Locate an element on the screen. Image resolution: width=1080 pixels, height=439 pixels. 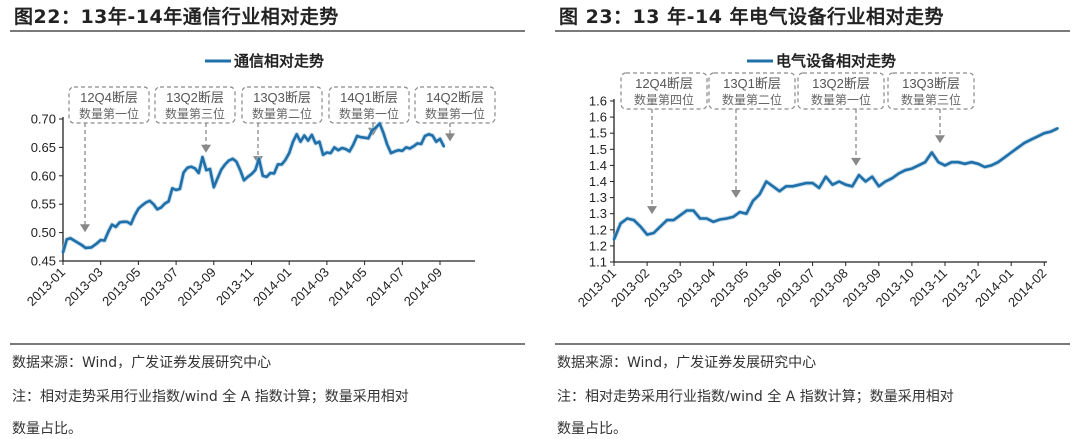
x-tick-label: 2014-07 is located at coordinates (385, 287).